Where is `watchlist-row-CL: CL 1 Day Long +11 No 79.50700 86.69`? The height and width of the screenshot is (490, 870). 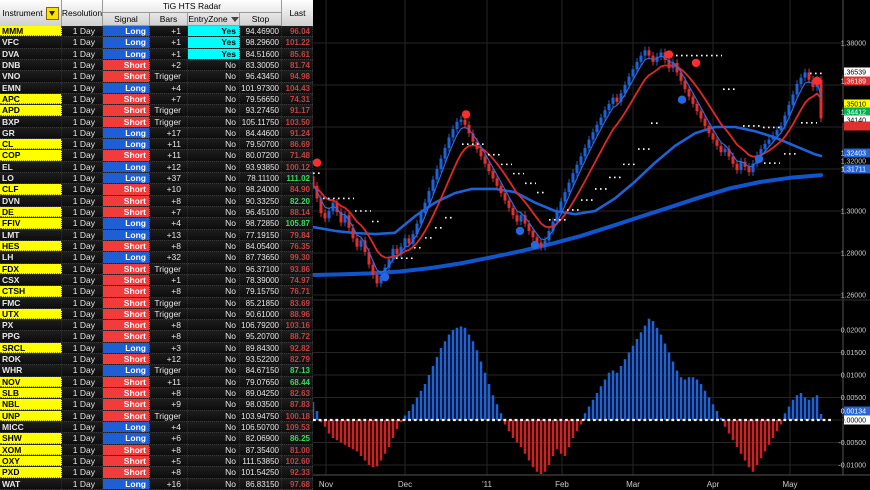
watchlist-row-CL: CL 1 Day Long +11 No 79.50700 86.69 is located at coordinates (156, 145).